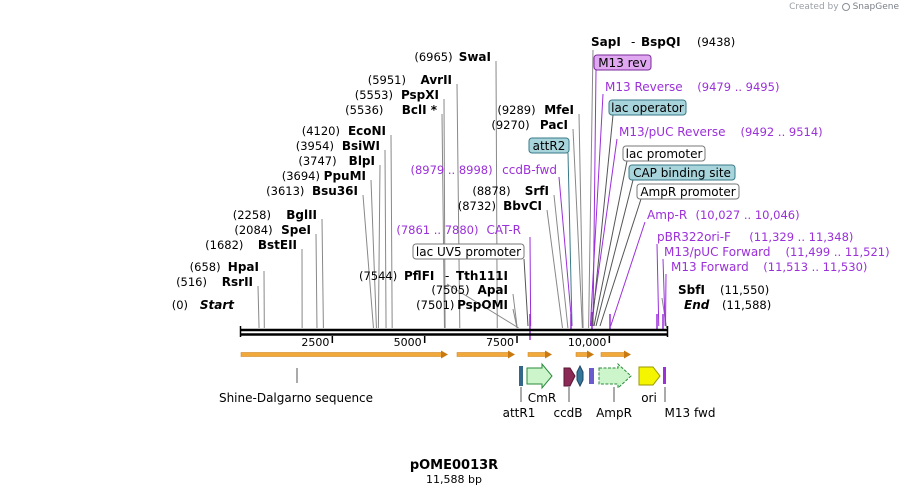  I want to click on m13-fwd-block, so click(664, 375).